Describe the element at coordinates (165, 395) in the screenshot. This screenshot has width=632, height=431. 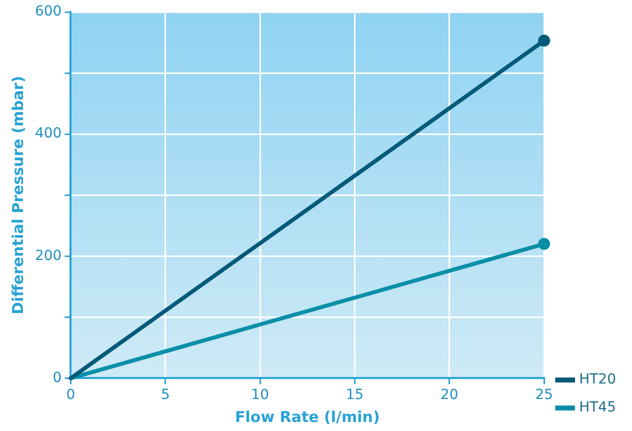
I see `x-tick-label: 5` at that location.